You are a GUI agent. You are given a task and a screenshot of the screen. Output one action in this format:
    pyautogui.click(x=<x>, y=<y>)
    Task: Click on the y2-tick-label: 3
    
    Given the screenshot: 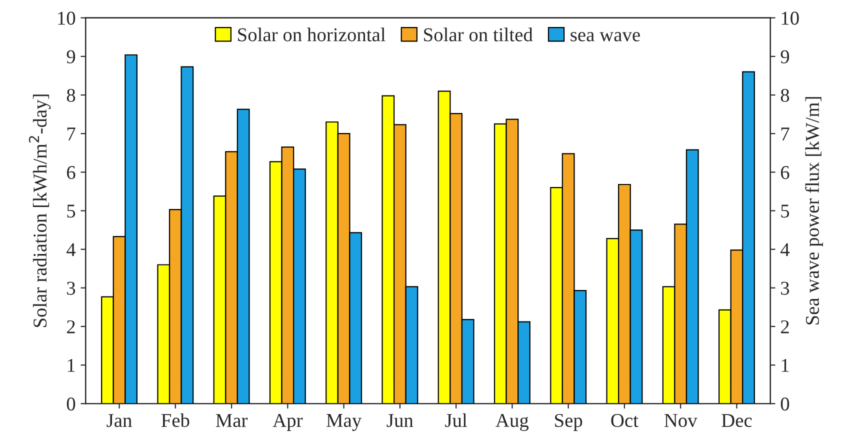 What is the action you would take?
    pyautogui.click(x=785, y=288)
    